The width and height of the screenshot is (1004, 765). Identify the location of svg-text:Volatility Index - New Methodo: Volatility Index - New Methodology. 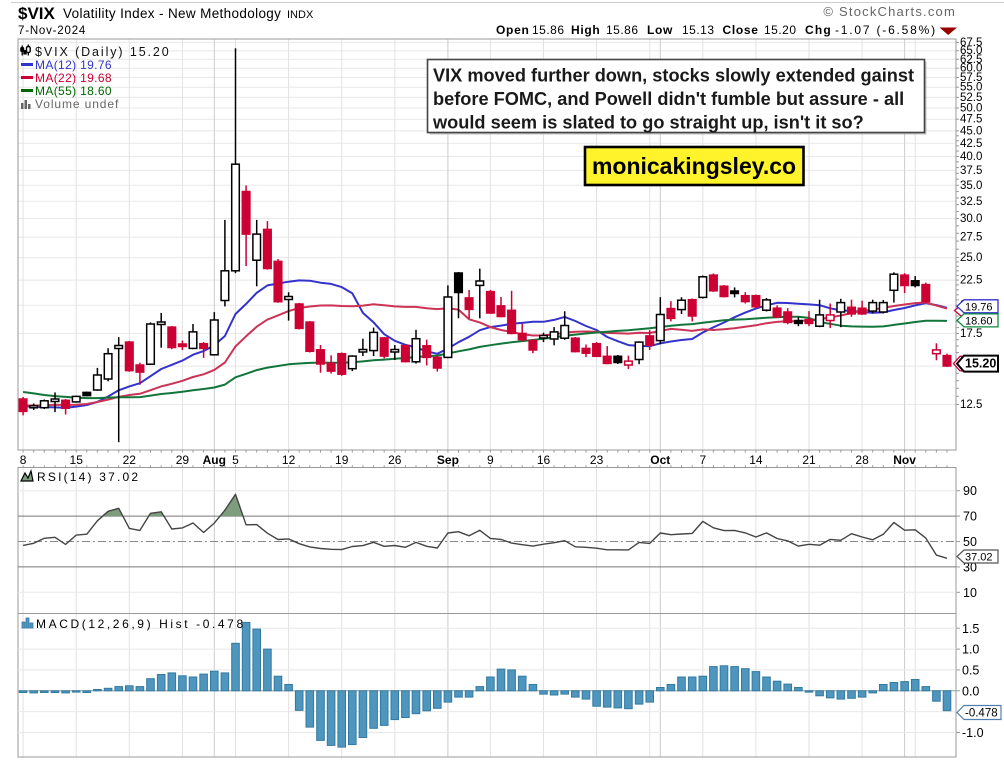
(172, 13).